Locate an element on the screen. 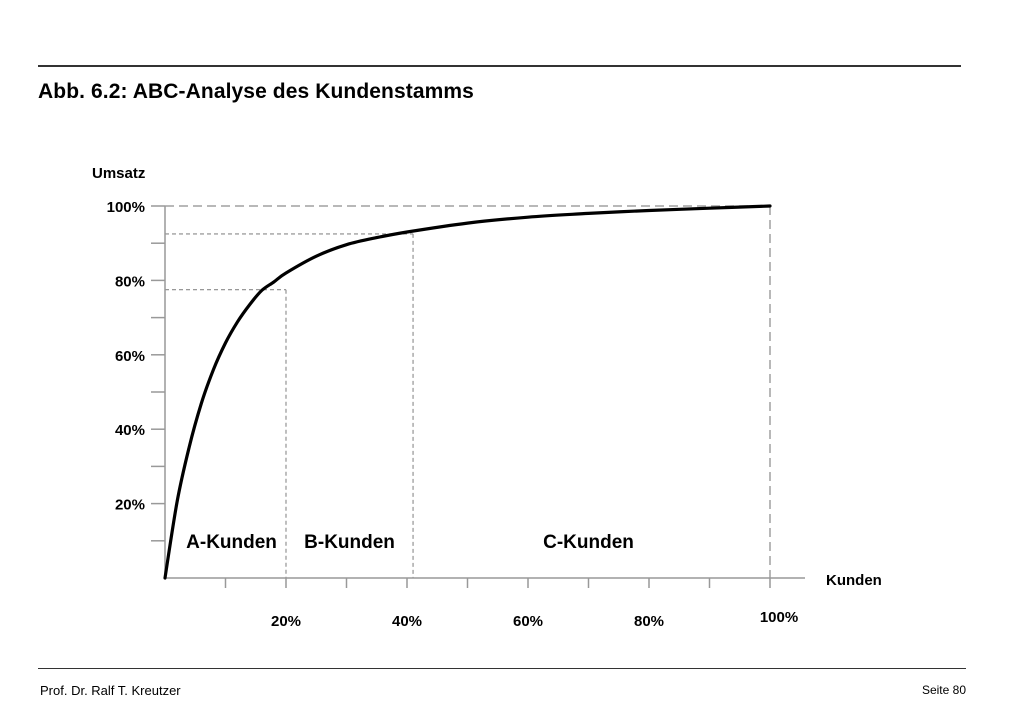  y-axis-label: Umsatz is located at coordinates (118, 173).